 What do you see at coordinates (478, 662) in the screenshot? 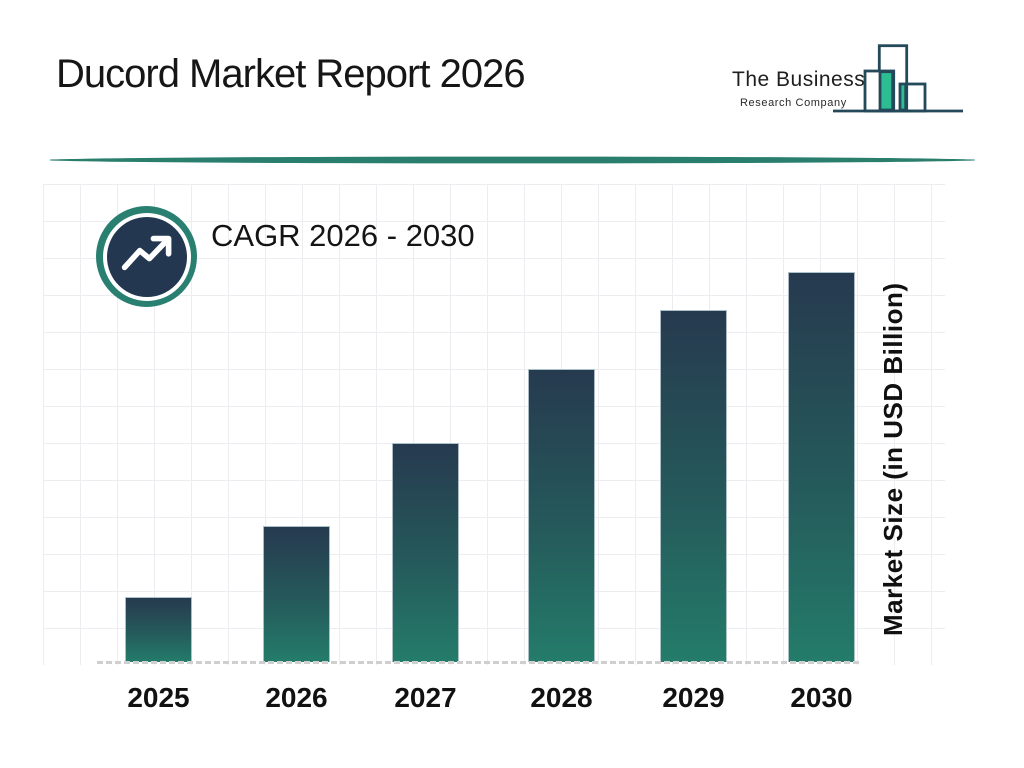
I see `x-axis-baseline` at bounding box center [478, 662].